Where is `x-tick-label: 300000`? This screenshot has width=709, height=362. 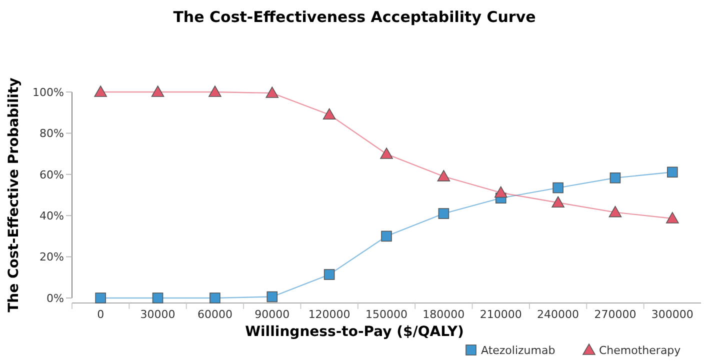
x-tick-label: 300000 is located at coordinates (672, 314).